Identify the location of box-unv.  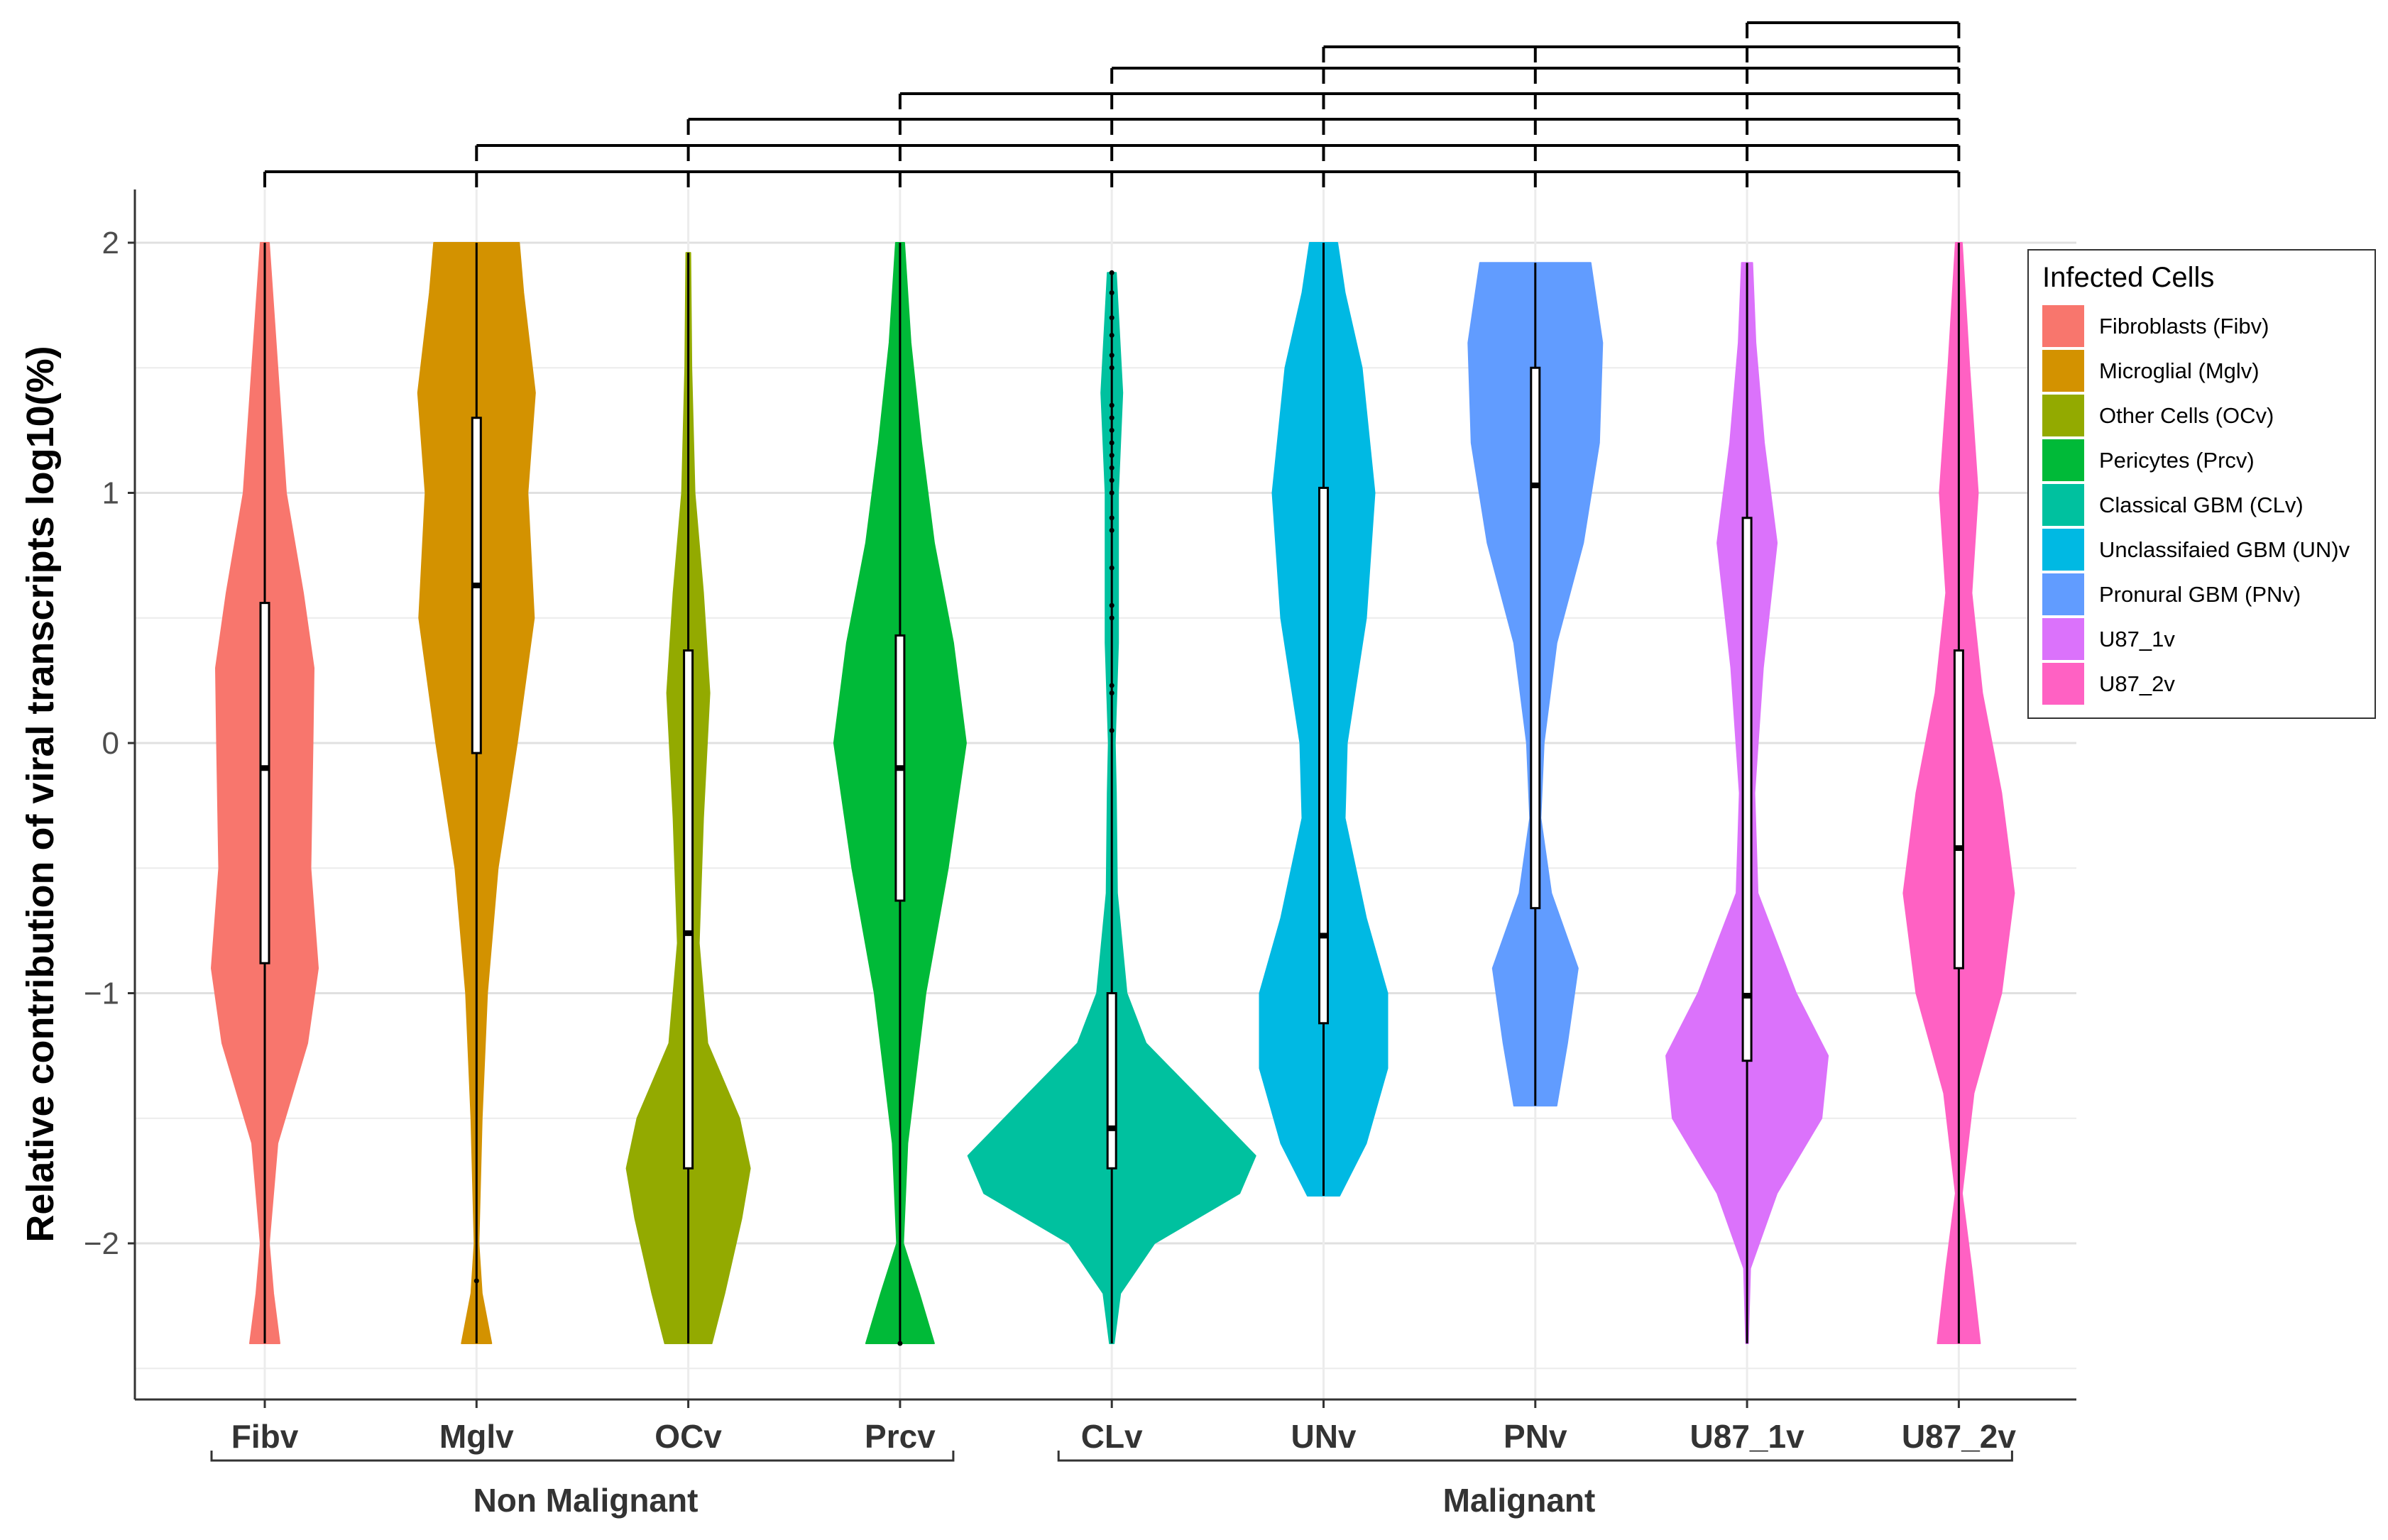
(1323, 756).